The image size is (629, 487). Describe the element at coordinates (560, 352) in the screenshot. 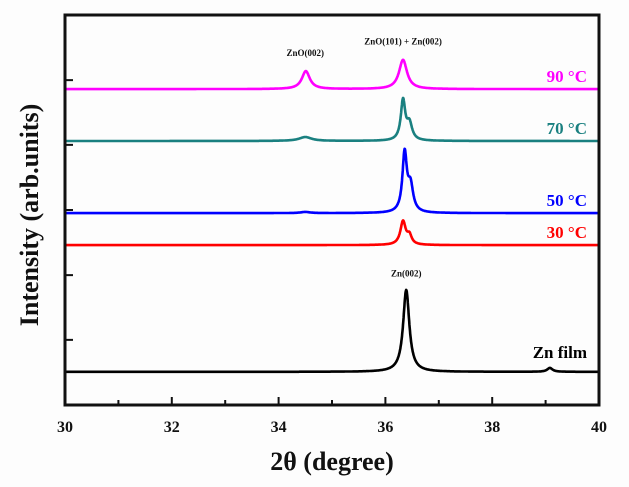

I see `series-label-0: Zn film` at that location.